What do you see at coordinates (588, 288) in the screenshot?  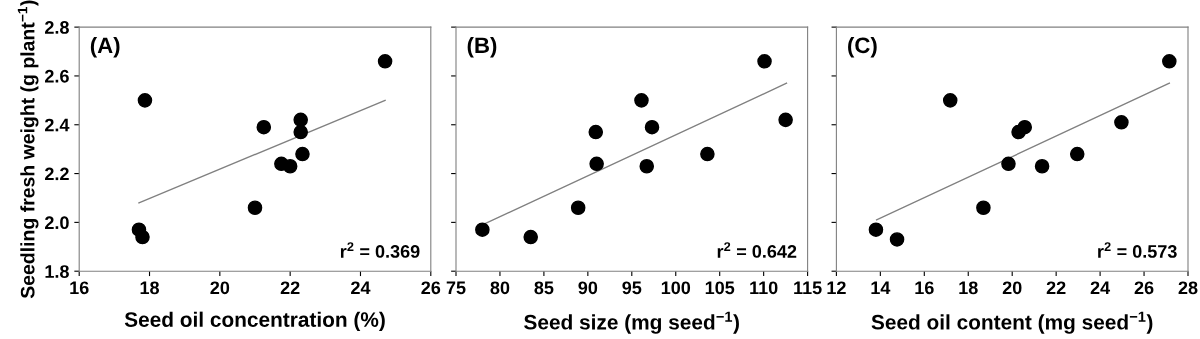 I see `x-tick-label: 90` at bounding box center [588, 288].